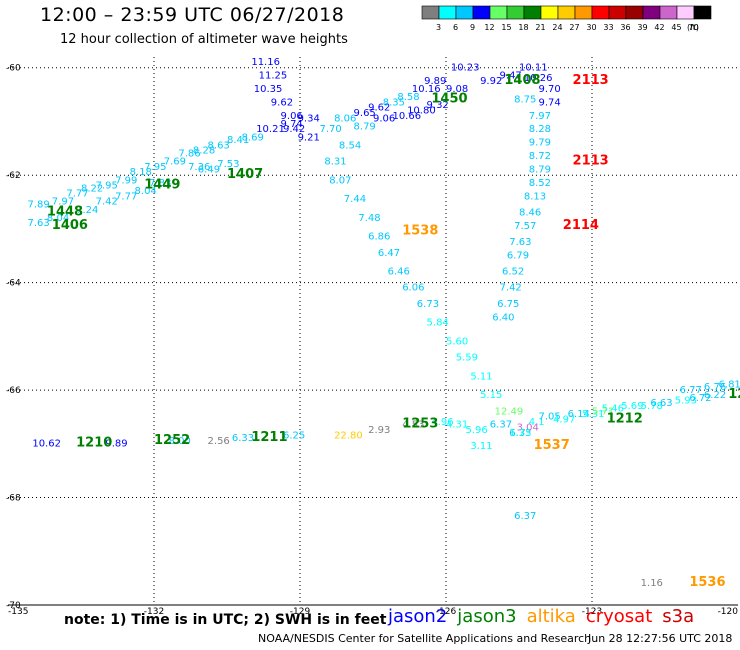  What do you see at coordinates (535, 196) in the screenshot?
I see `wave-height-label: 8.13` at bounding box center [535, 196].